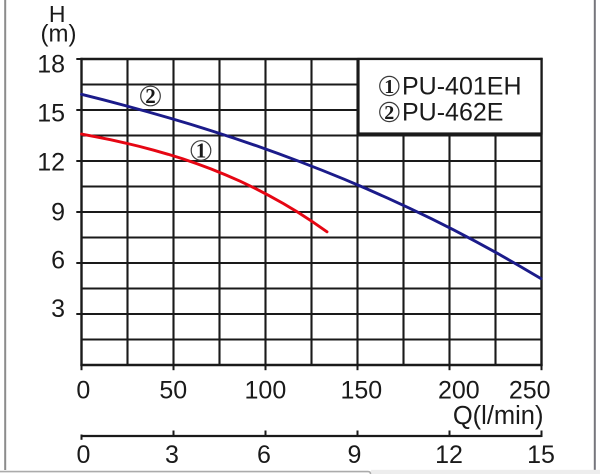  Describe the element at coordinates (462, 87) in the screenshot. I see `svg-text: PU-401EH` at that location.